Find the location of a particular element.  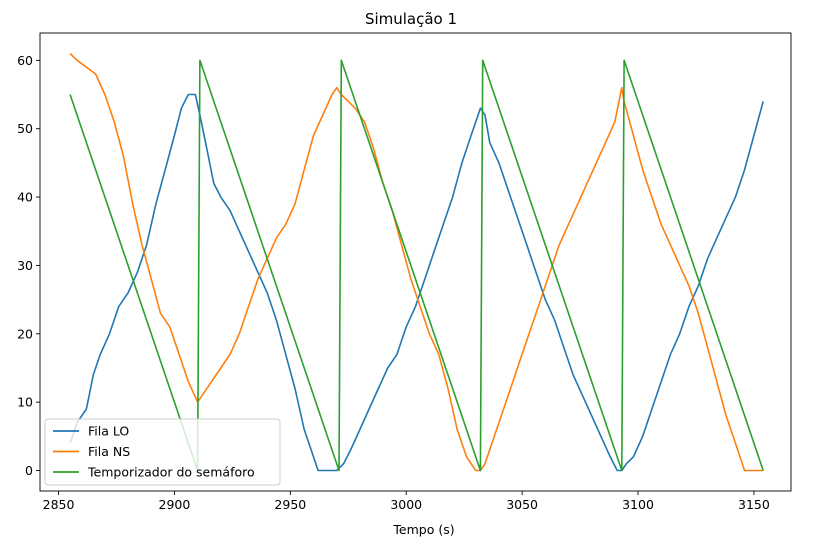

x-tick-label: 3100 is located at coordinates (638, 504).